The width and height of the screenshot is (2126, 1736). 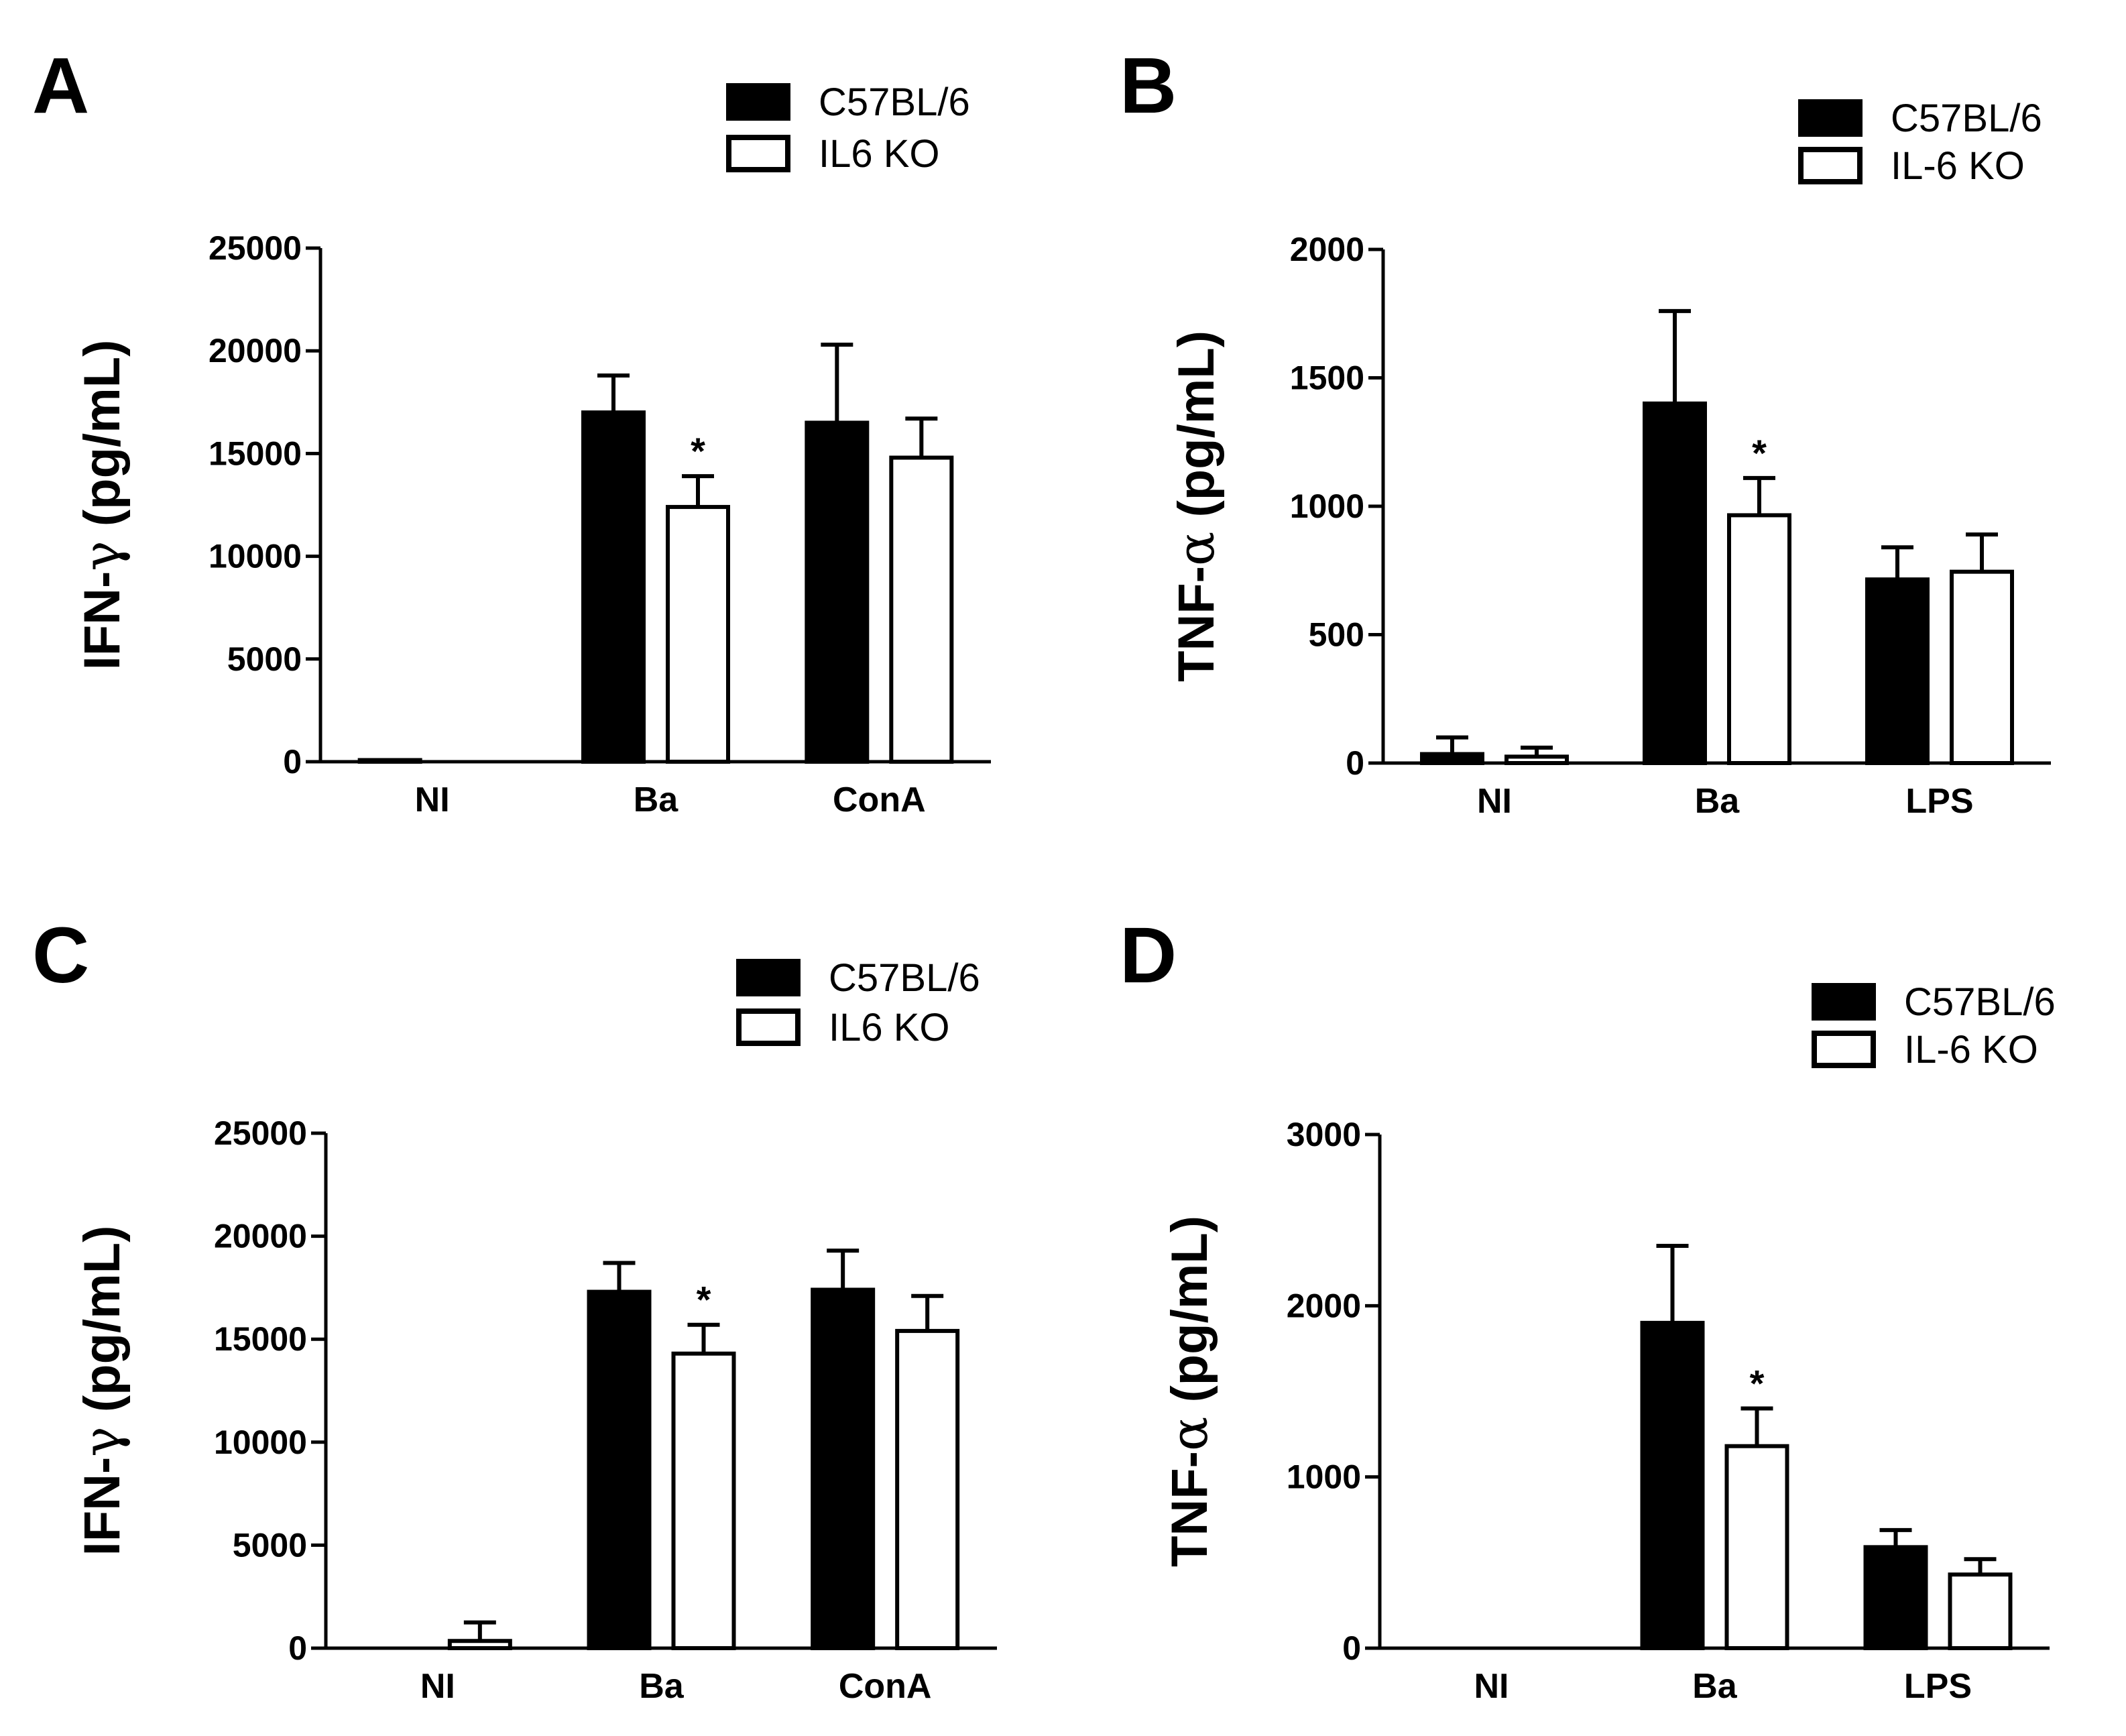 I want to click on panel-letter: A, so click(x=60, y=86).